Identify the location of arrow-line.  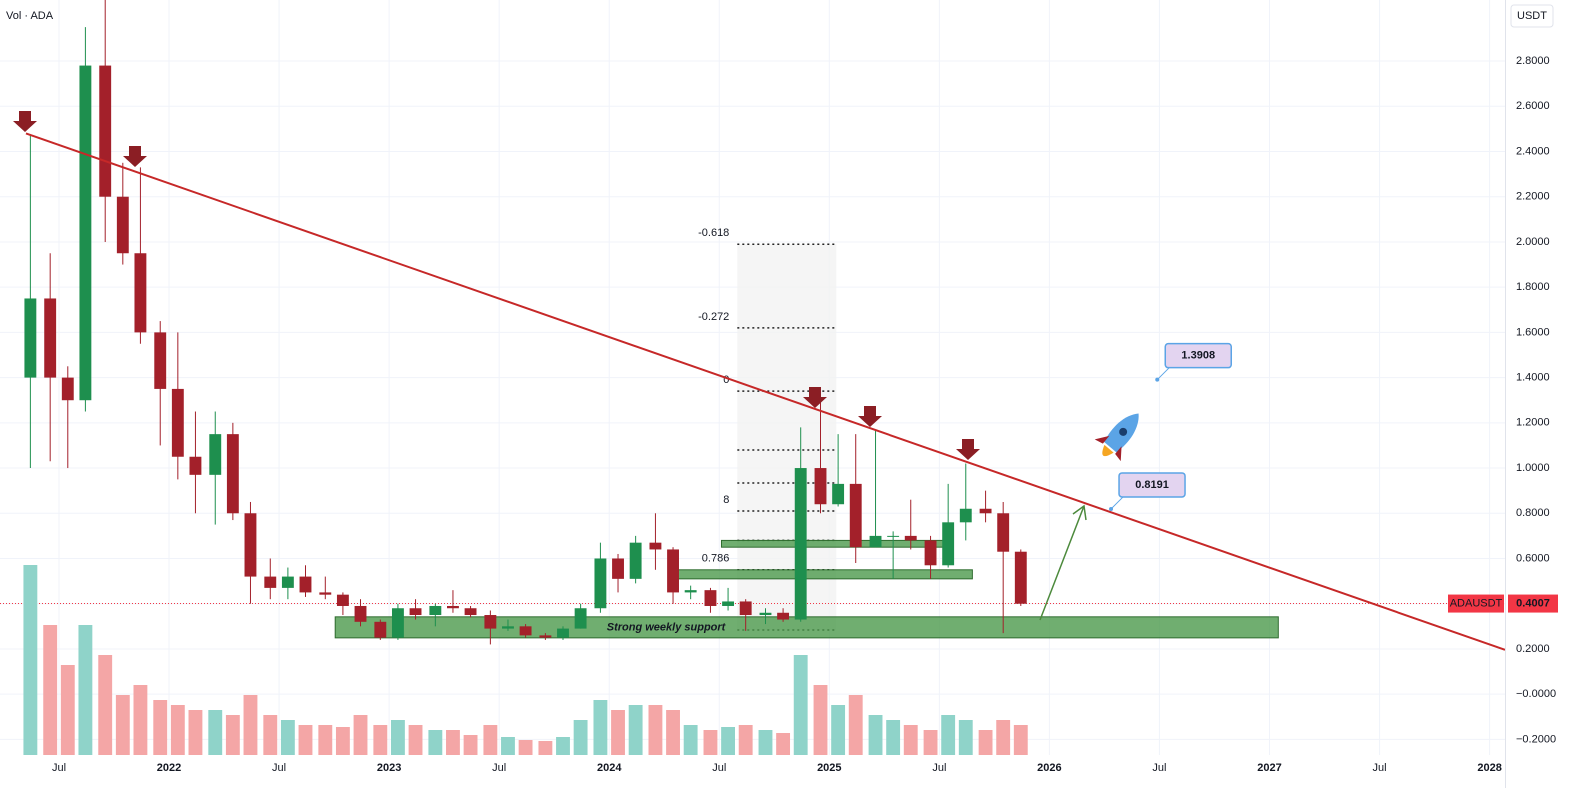
(1062, 563).